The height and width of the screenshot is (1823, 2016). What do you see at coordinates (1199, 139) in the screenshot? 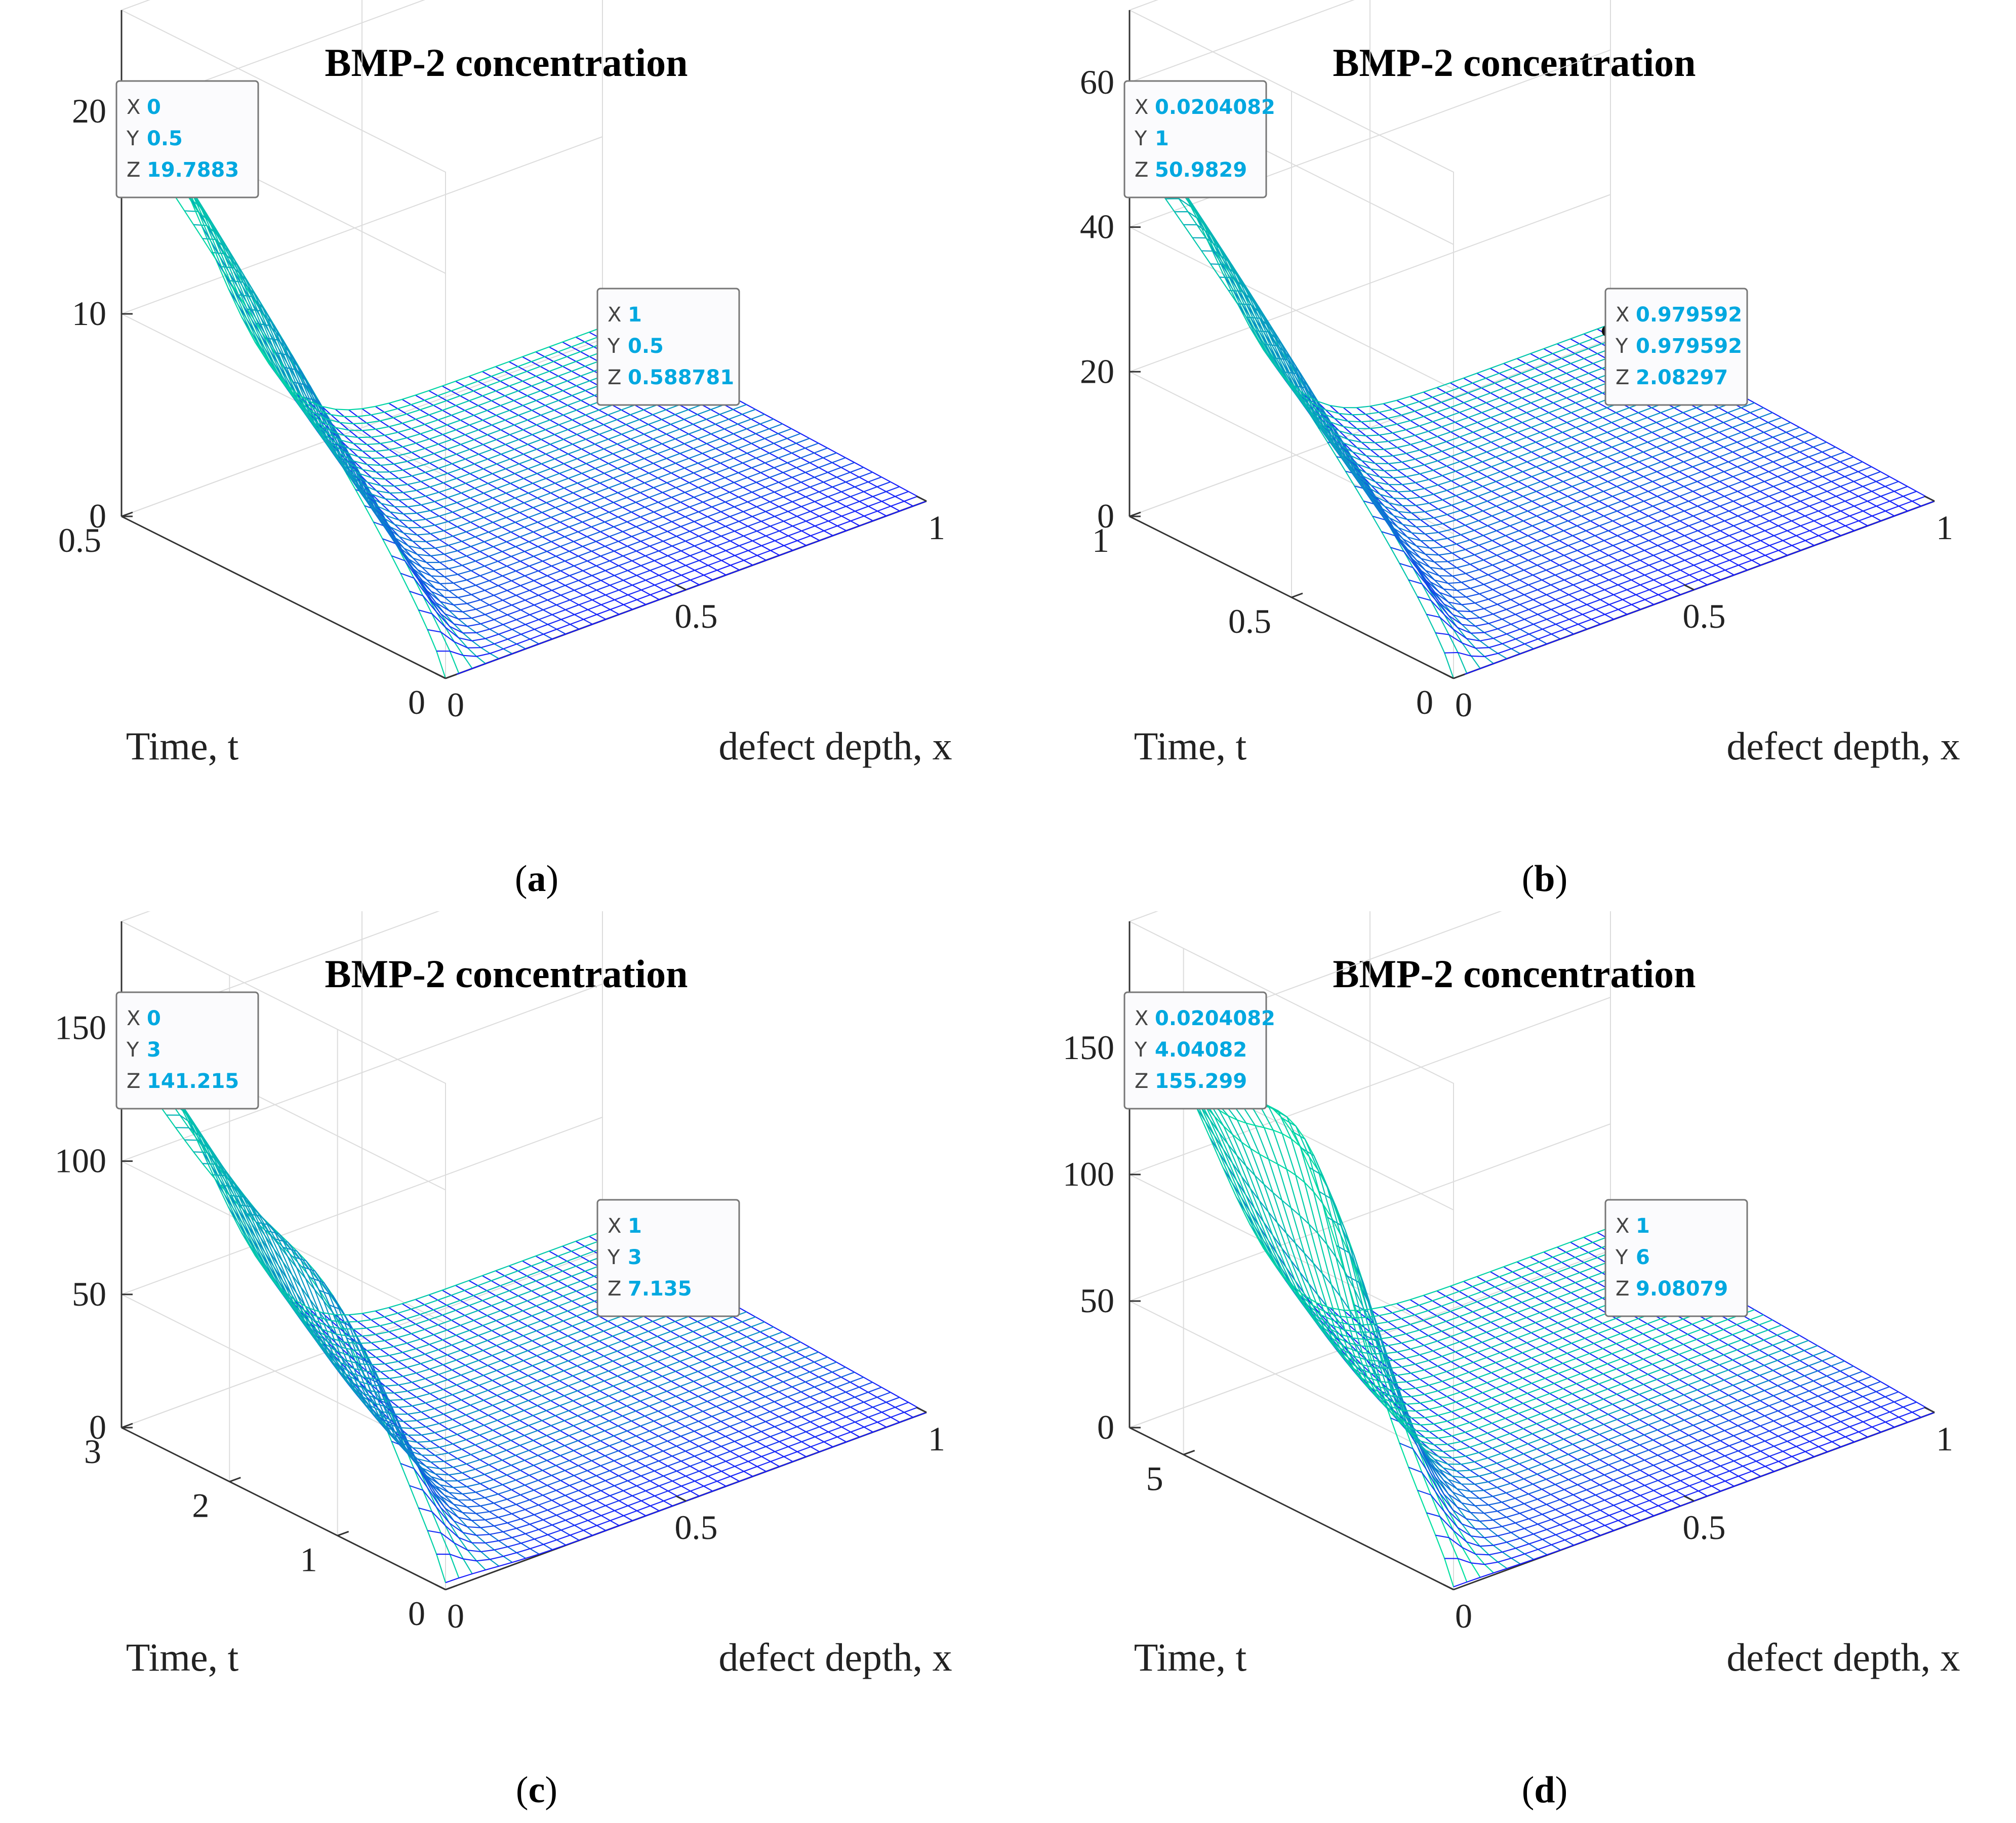
I see `datatip: X 0.0204082 Y 1Z 50.9829` at bounding box center [1199, 139].